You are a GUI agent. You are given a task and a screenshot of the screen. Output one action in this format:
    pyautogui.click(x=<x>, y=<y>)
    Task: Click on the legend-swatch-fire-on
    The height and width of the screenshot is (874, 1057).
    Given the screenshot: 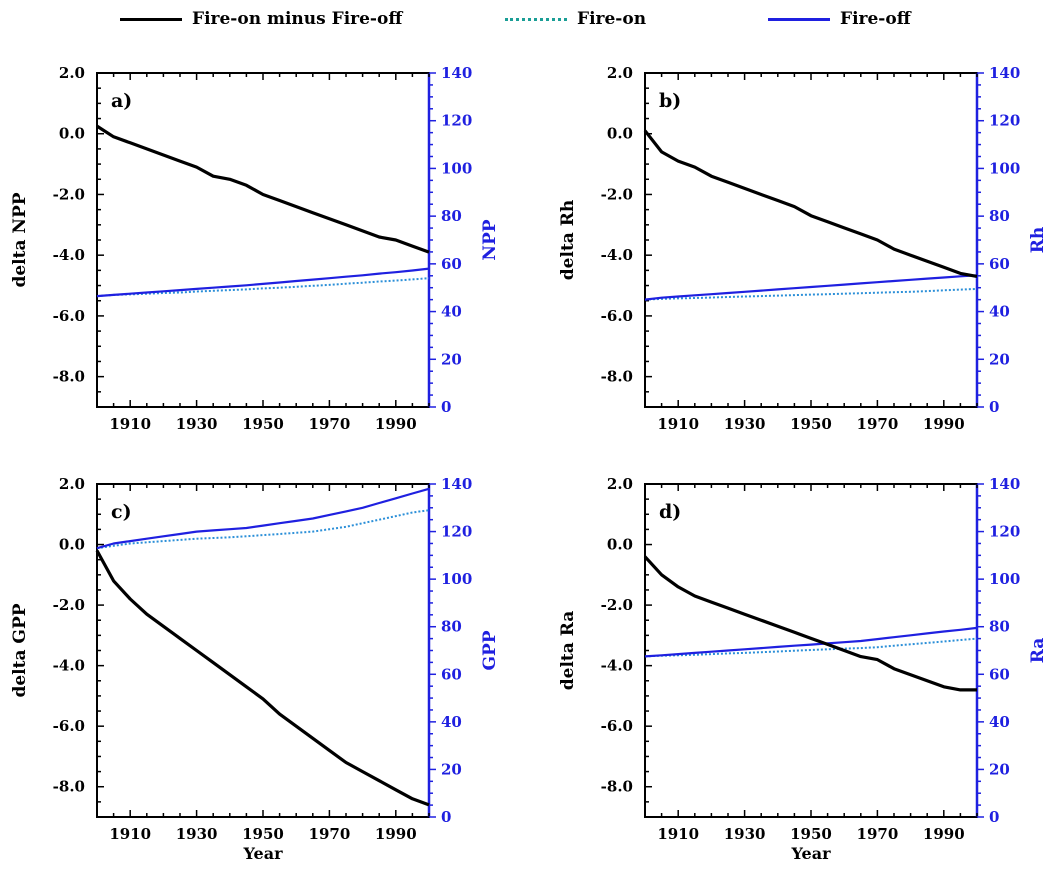 What is the action you would take?
    pyautogui.click(x=536, y=19)
    